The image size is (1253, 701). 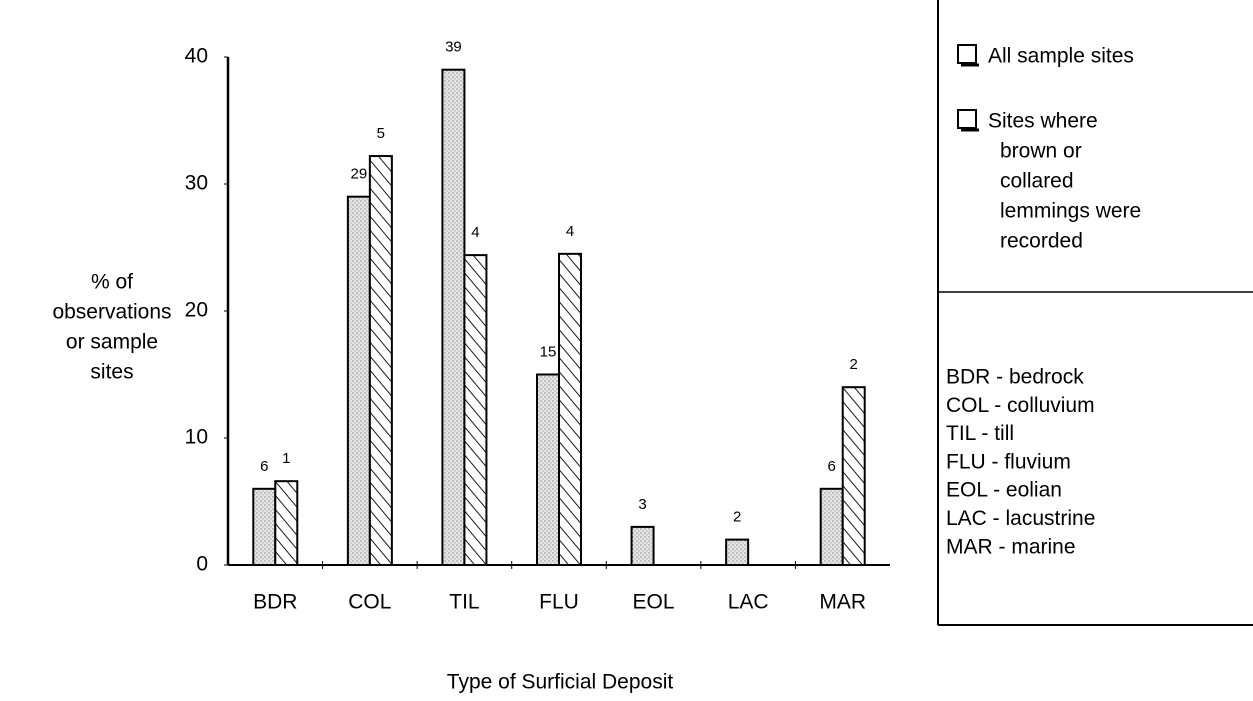 What do you see at coordinates (369, 602) in the screenshot?
I see `x-tick-label: COL` at bounding box center [369, 602].